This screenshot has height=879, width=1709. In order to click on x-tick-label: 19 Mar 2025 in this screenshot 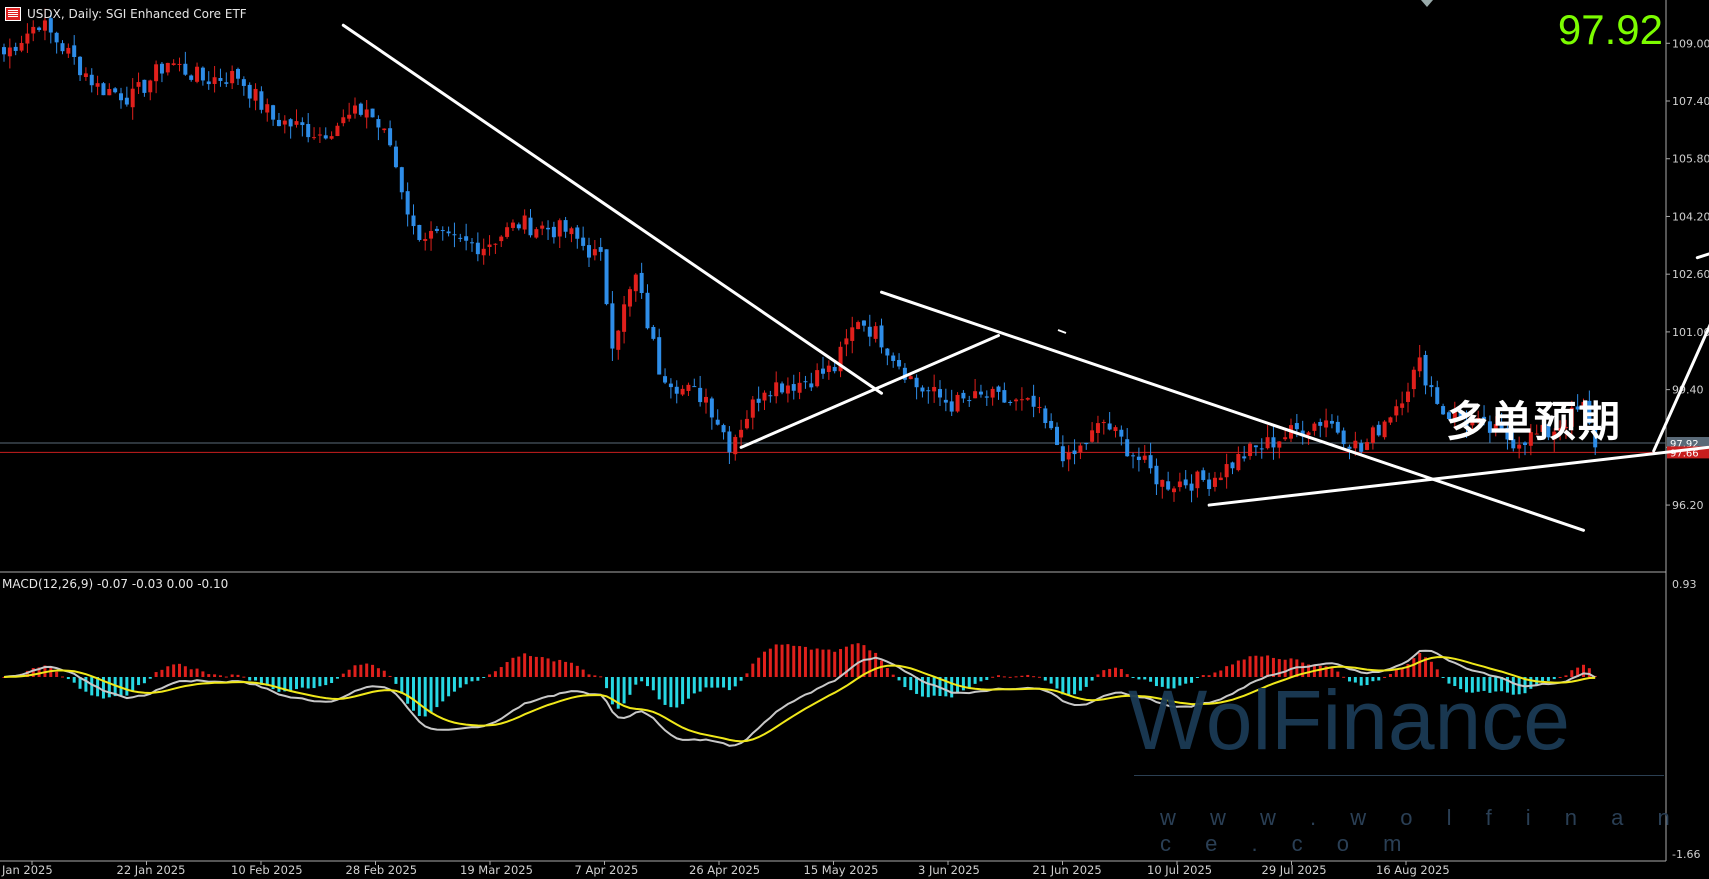, I will do `click(496, 870)`.